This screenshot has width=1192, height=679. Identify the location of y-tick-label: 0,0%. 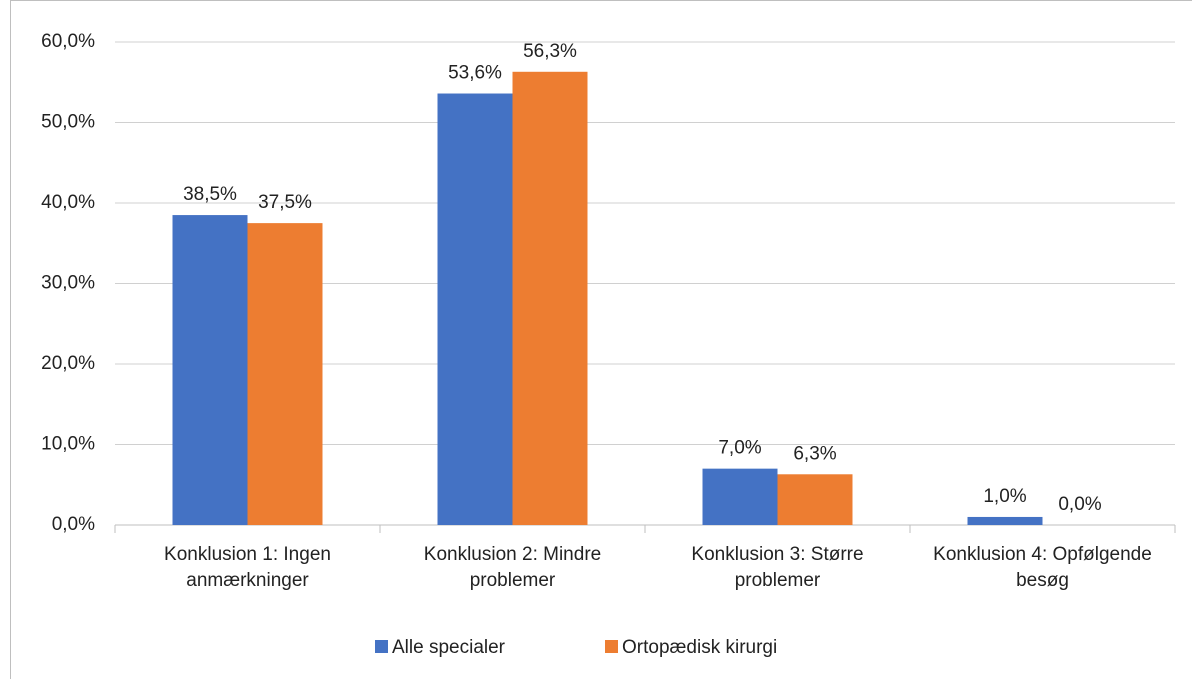
(73, 524).